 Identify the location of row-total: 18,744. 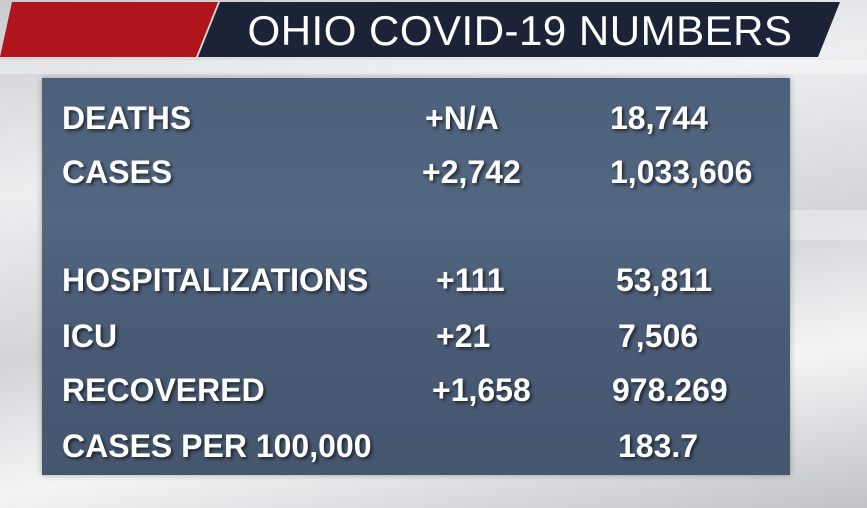
(659, 118).